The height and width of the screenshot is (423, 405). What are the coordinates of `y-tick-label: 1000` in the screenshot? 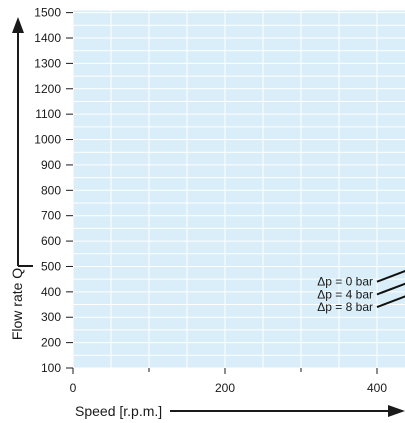 It's located at (47, 140).